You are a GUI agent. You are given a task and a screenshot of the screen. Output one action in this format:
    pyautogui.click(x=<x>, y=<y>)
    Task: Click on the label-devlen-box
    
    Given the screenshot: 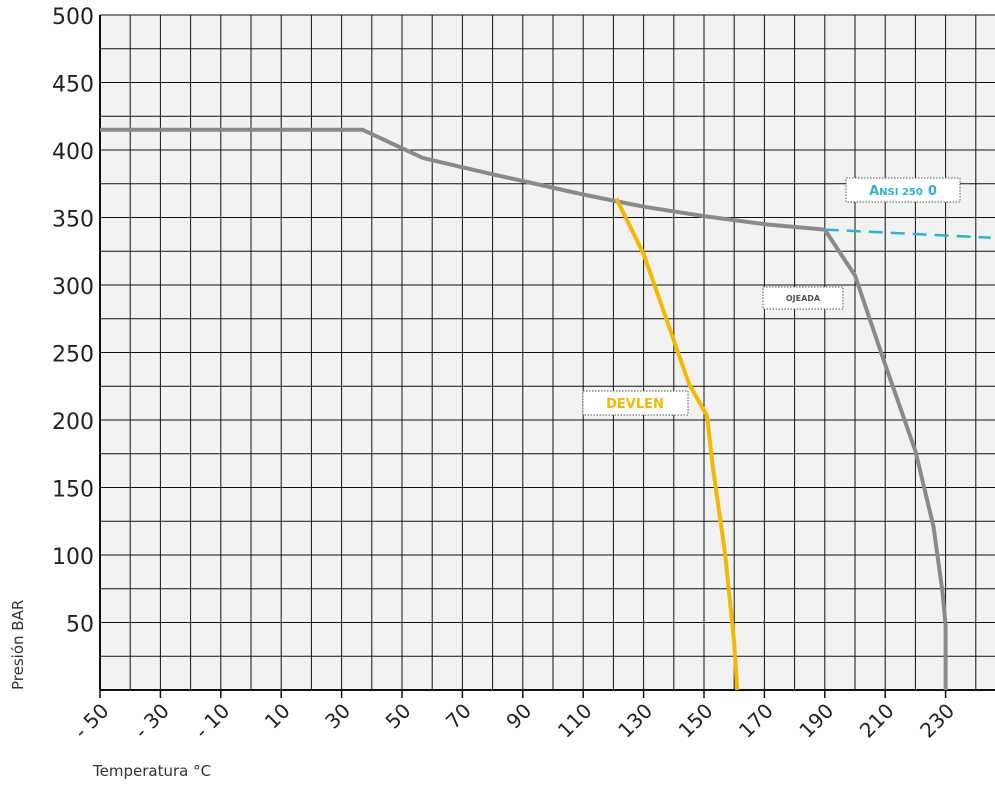 What is the action you would take?
    pyautogui.click(x=635, y=403)
    